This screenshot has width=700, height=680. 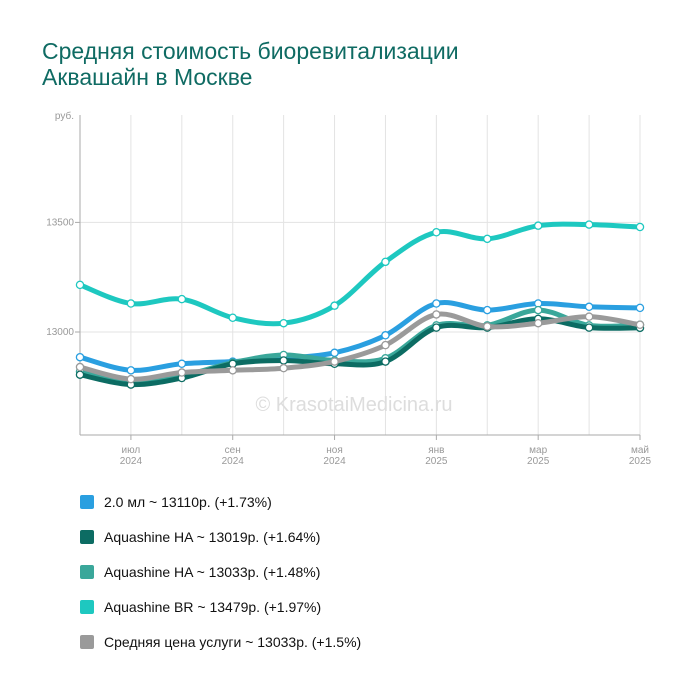 What do you see at coordinates (538, 450) in the screenshot?
I see `x-tick-label-month: мар` at bounding box center [538, 450].